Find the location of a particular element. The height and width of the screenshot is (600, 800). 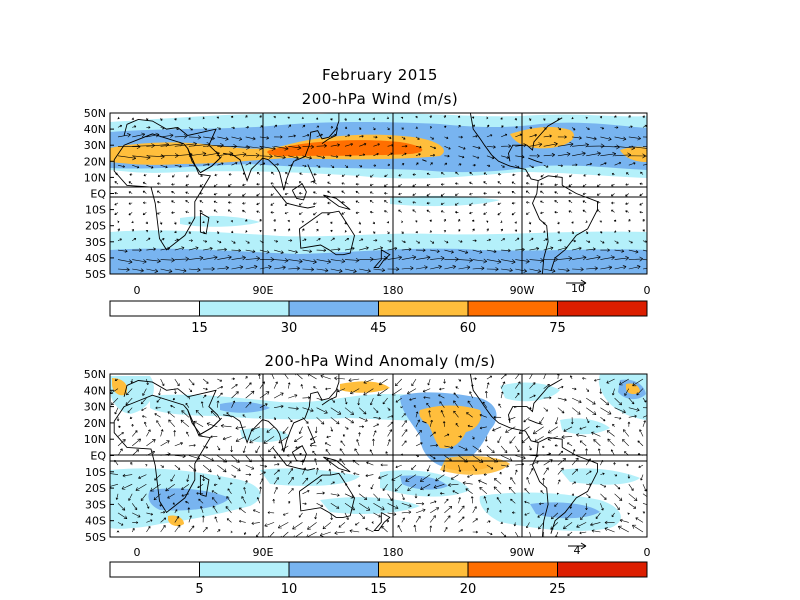

figure-date-title: February 2015 is located at coordinates (380, 75).